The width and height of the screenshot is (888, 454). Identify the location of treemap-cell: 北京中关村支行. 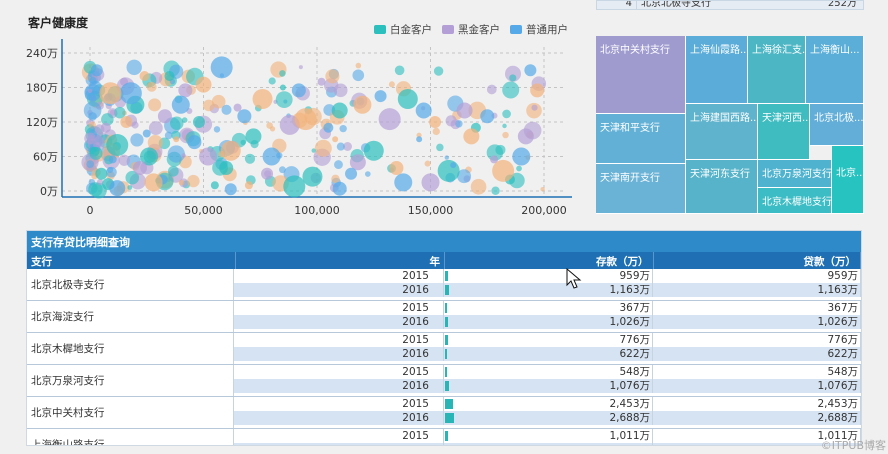
(641, 75).